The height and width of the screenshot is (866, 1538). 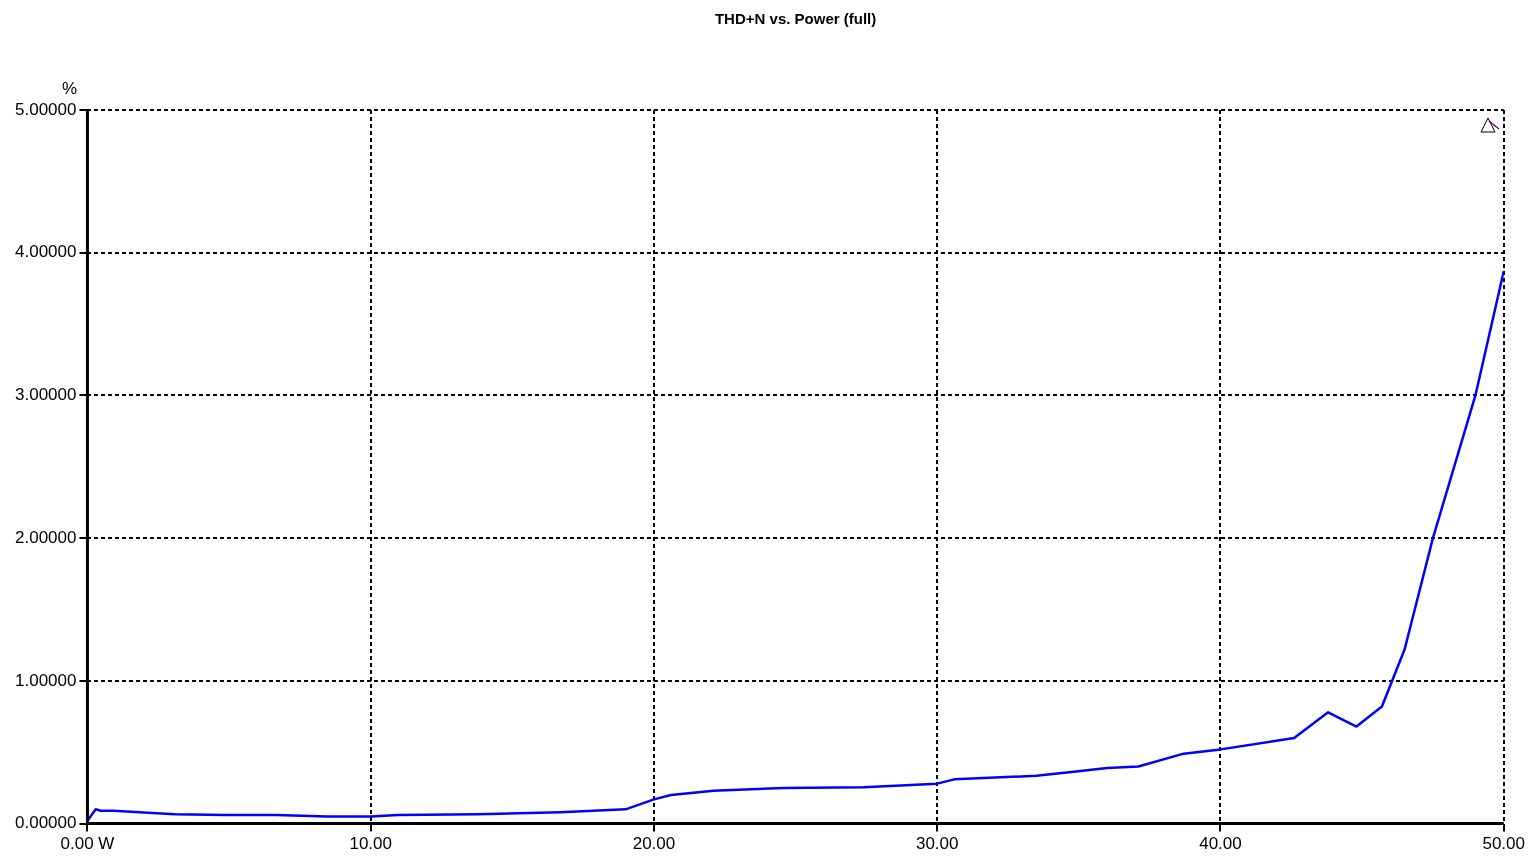 What do you see at coordinates (1220, 844) in the screenshot?
I see `x-tick-label: 40.00` at bounding box center [1220, 844].